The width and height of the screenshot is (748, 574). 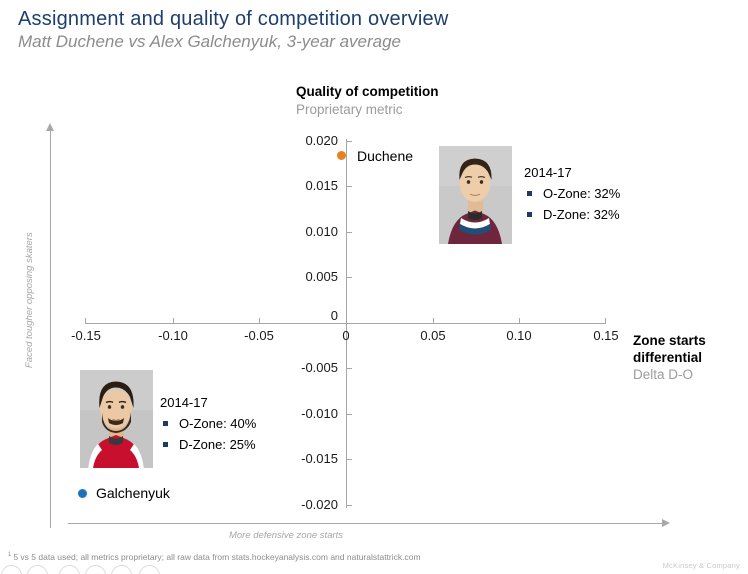 I want to click on up-arrow-icon, so click(x=50, y=127).